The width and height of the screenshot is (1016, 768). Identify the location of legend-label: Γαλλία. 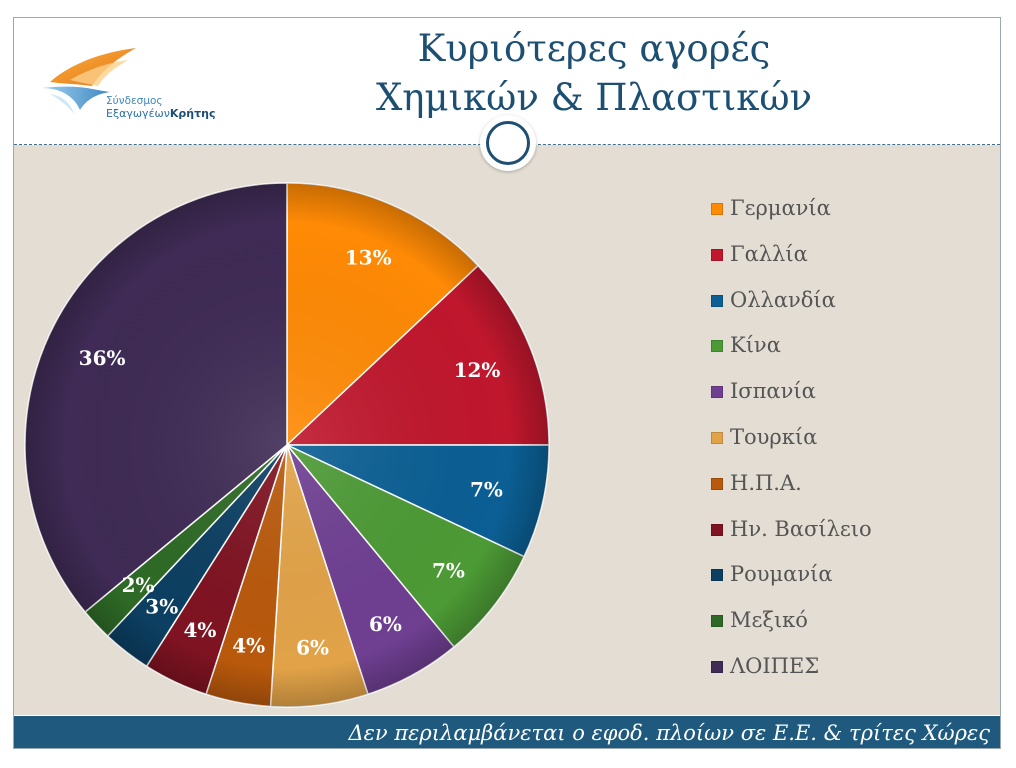
(769, 253).